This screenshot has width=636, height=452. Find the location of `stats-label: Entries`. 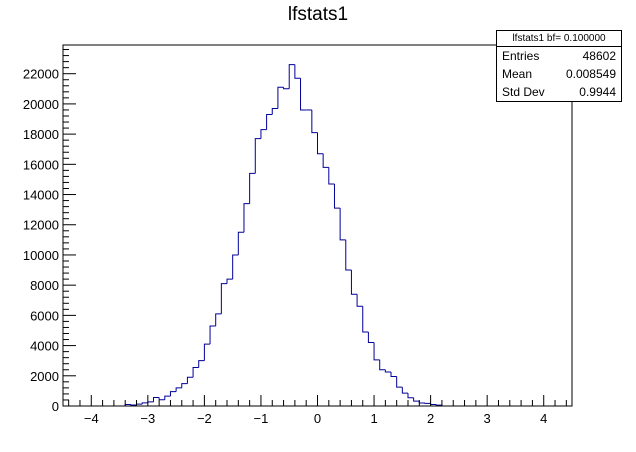

stats-label: Entries is located at coordinates (521, 56).